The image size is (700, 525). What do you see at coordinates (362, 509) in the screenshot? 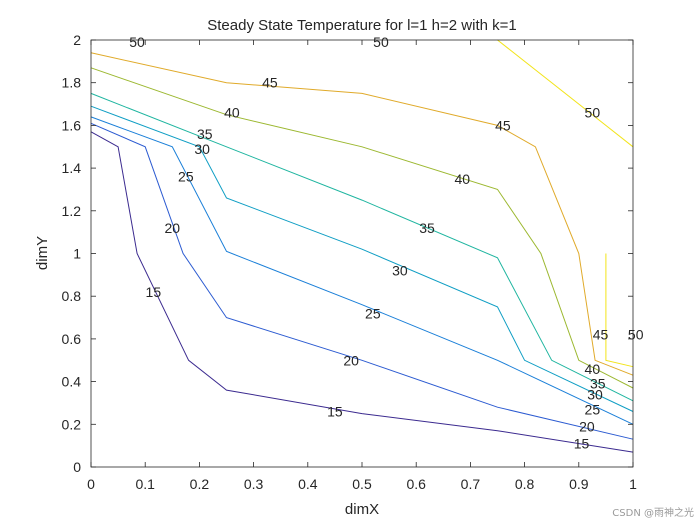
I see `x-axis-label: dimX` at bounding box center [362, 509].